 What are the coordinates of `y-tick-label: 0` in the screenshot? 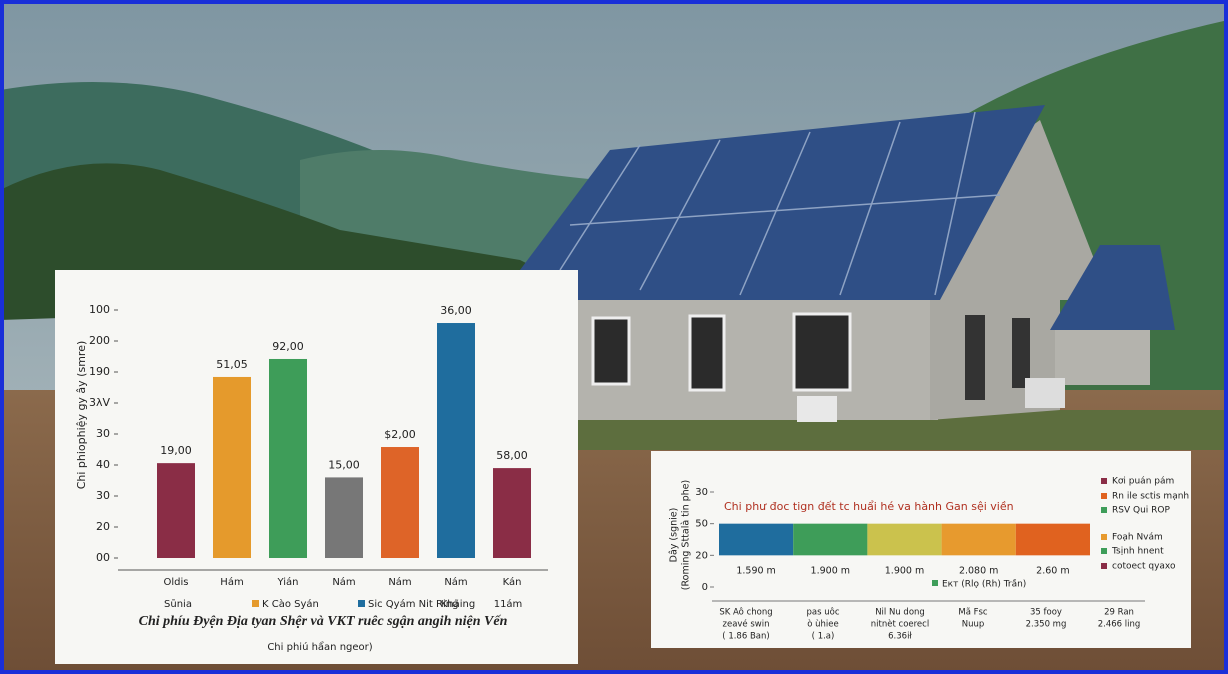 It's located at (705, 587).